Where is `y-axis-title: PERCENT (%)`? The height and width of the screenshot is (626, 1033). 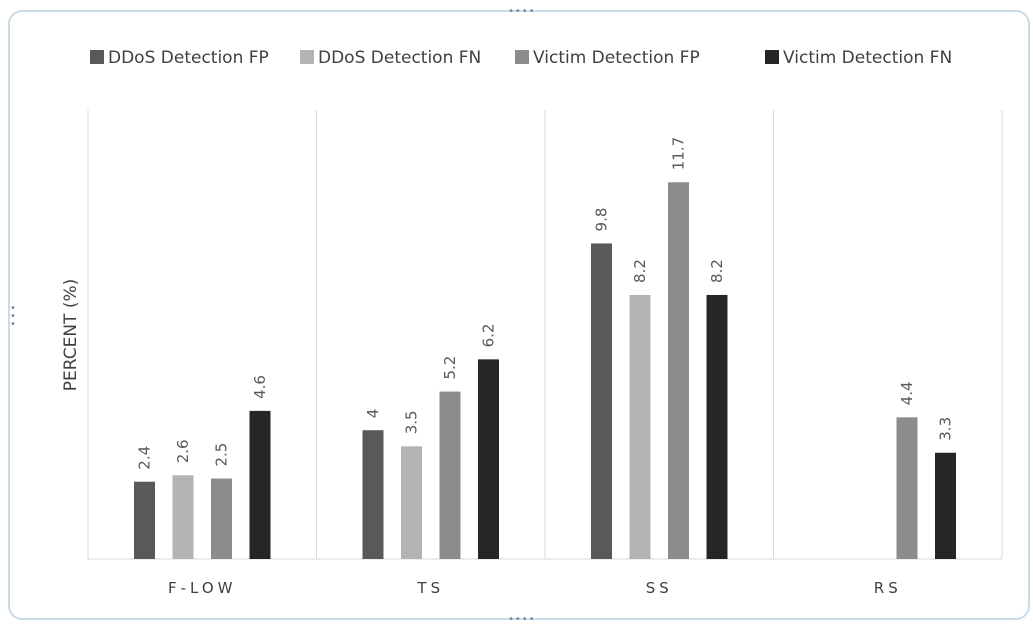
y-axis-title: PERCENT (%) is located at coordinates (71, 335).